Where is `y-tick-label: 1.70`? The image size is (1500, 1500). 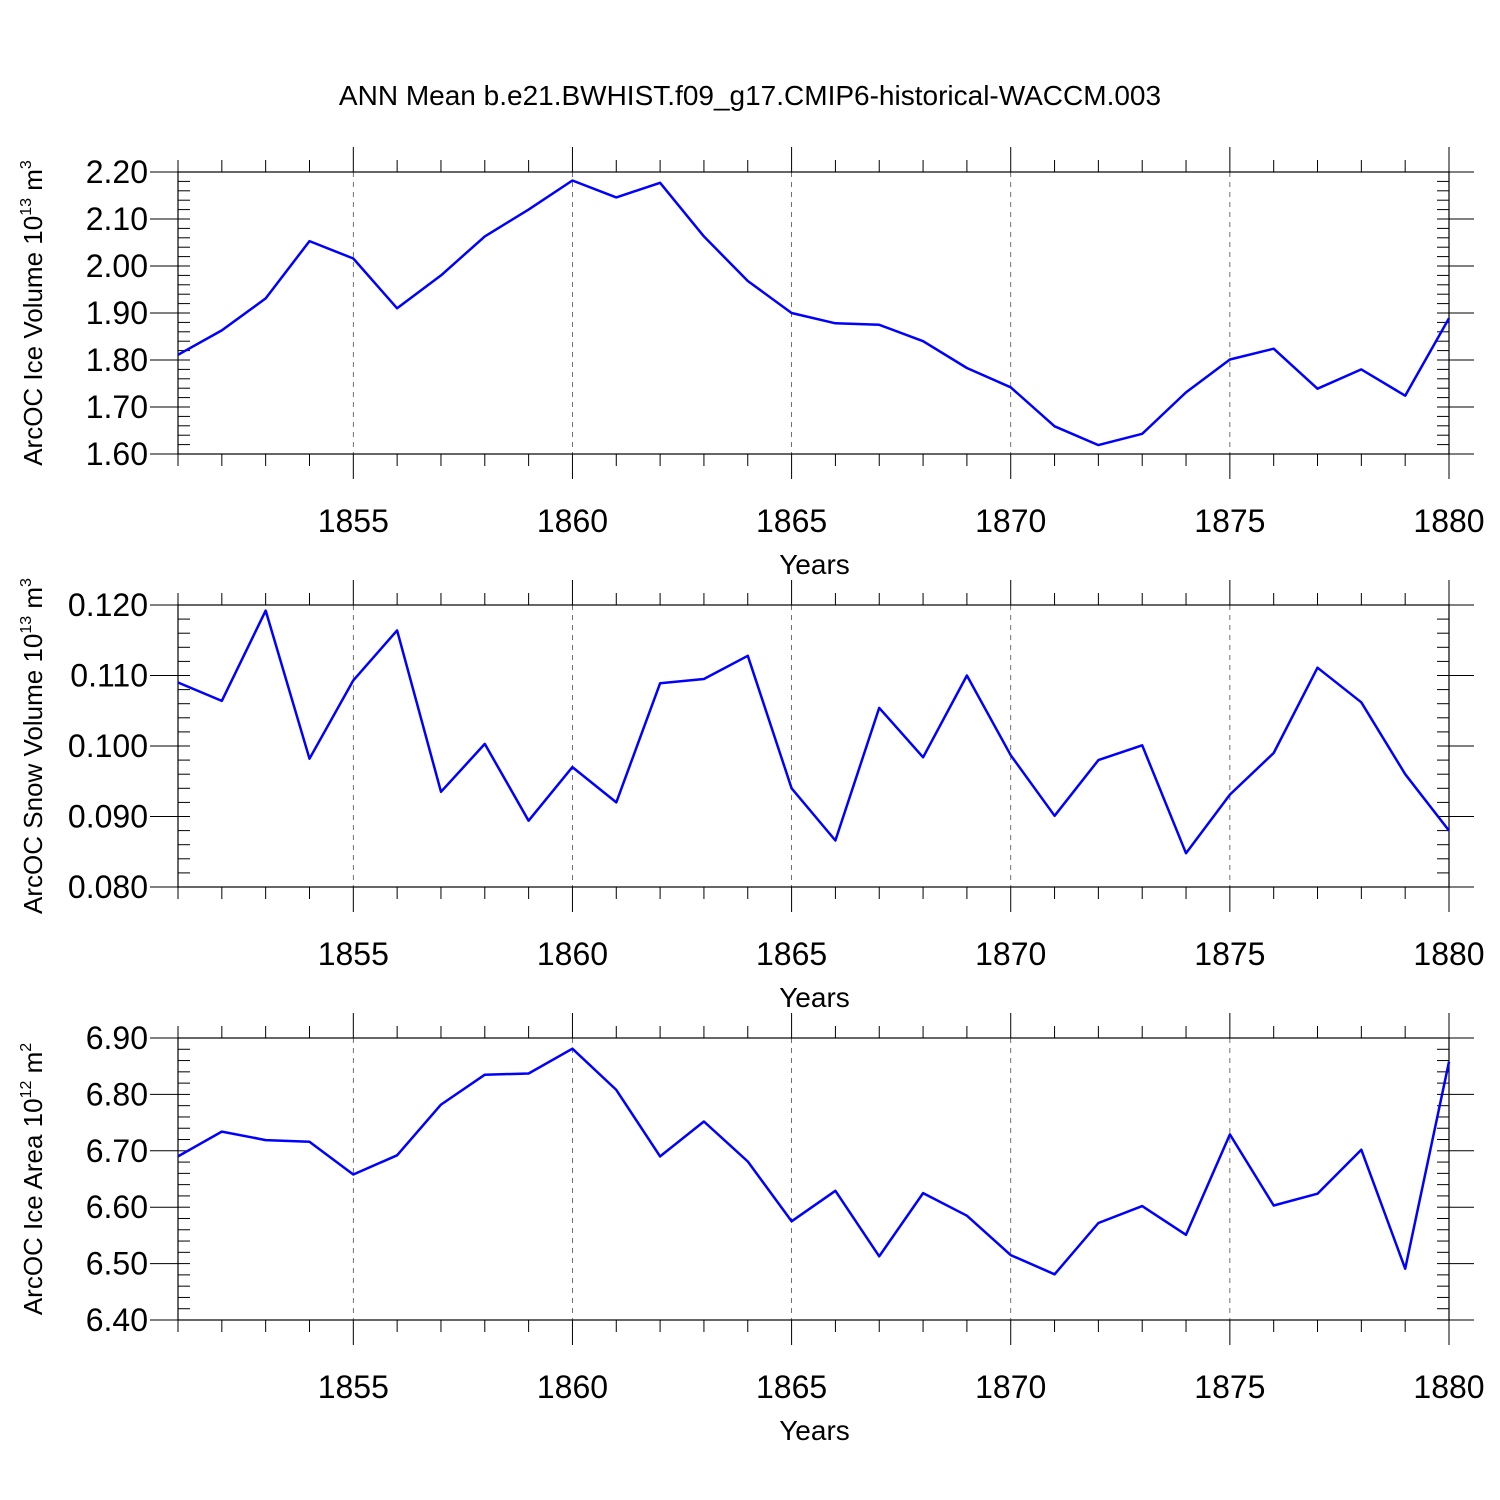
y-tick-label: 1.70 is located at coordinates (117, 407).